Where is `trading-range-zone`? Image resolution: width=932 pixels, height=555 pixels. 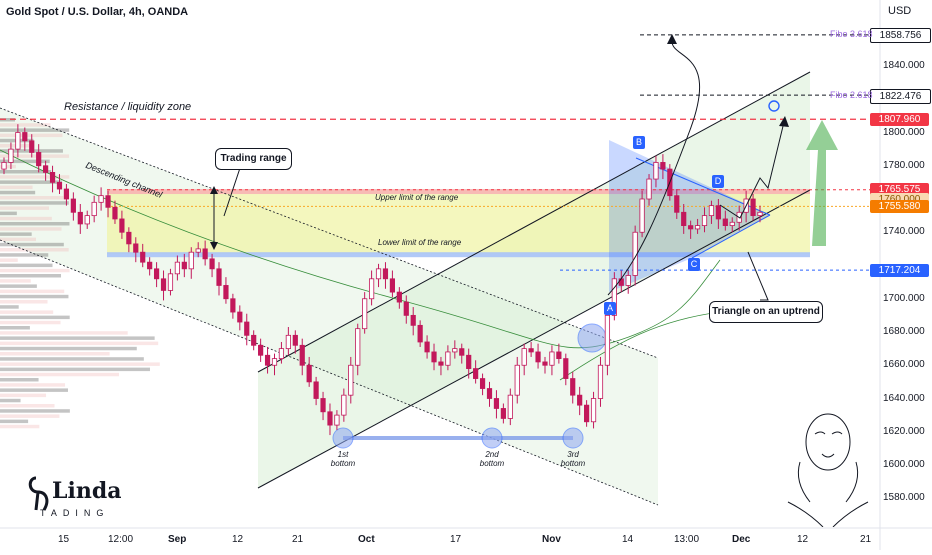
trading-range-zone is located at coordinates (458, 221).